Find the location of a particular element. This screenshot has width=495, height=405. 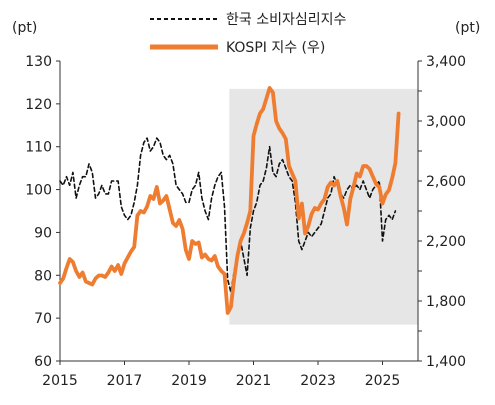

right-tick-label: 1,800 is located at coordinates (446, 302).